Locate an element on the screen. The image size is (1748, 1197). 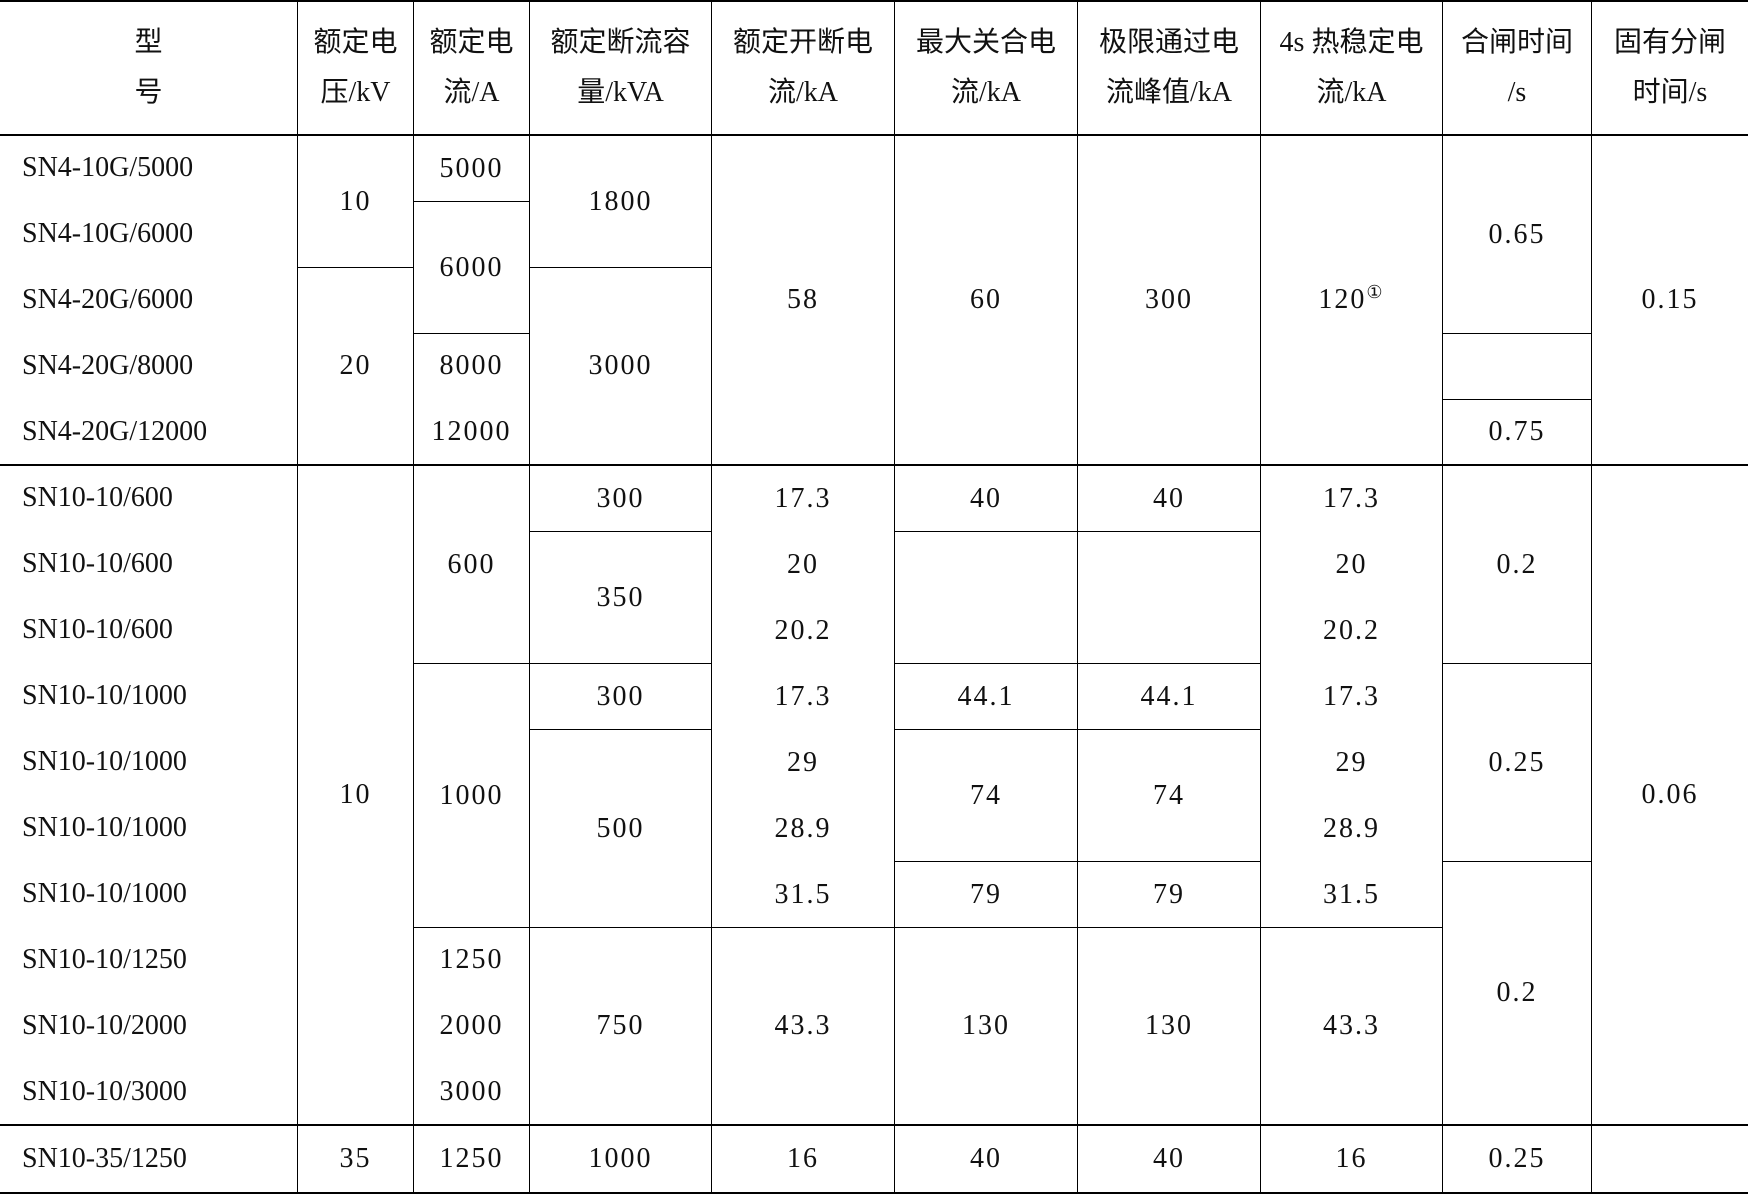
cell-value: 130 is located at coordinates (1169, 1025).